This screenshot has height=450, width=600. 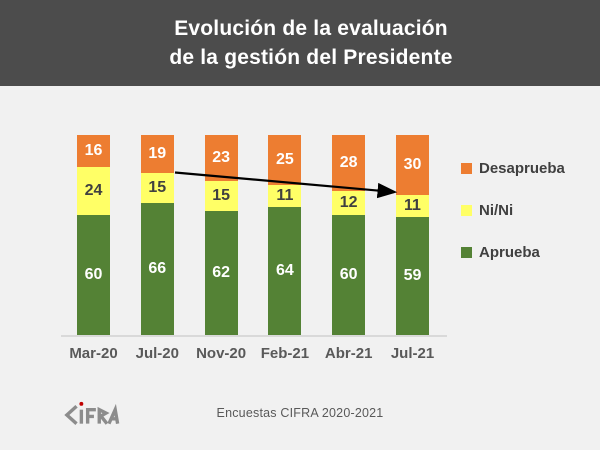 I want to click on bar-Feb-21: 25 11 64, so click(x=285, y=235).